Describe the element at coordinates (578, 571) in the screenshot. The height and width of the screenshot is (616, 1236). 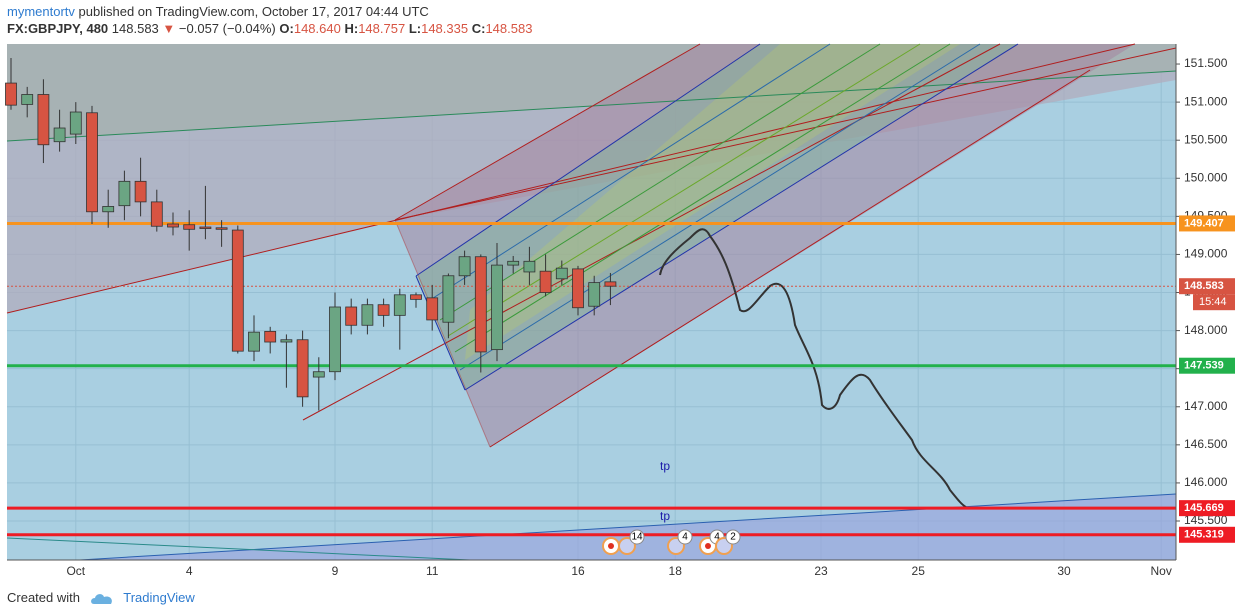
I see `x-tick-label: 16` at that location.